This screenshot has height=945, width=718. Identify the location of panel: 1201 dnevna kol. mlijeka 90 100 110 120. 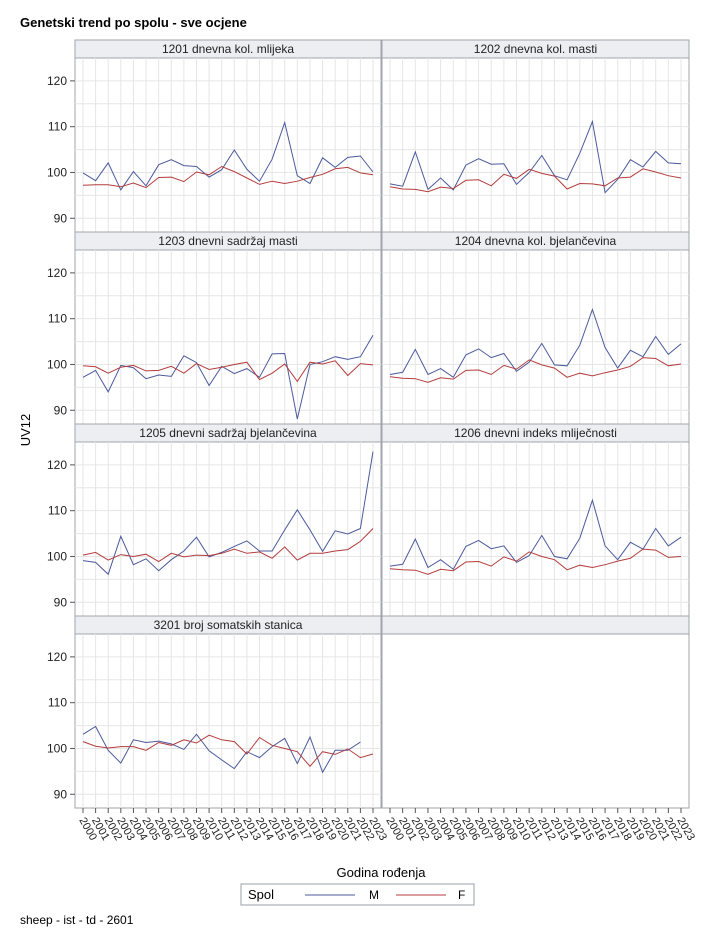
(214, 136).